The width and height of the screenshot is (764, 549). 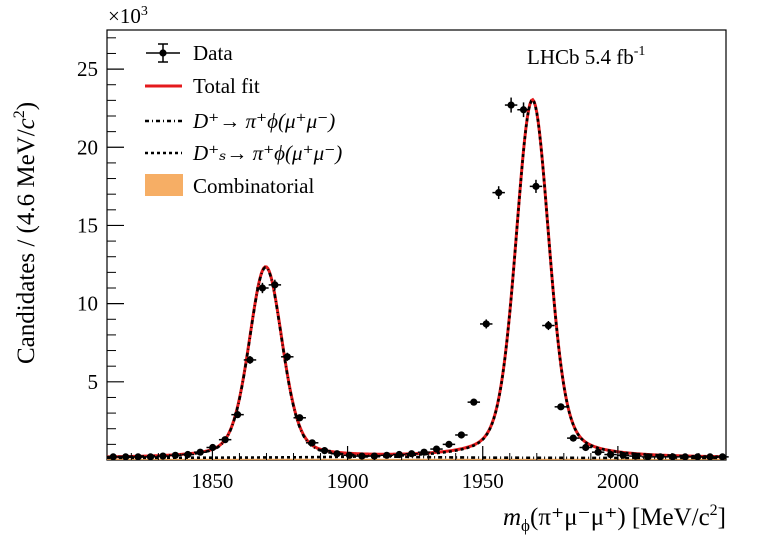 I want to click on legend-label-dplus: D⁺→ π⁺ϕ(μ⁺μ⁻), so click(x=263, y=121).